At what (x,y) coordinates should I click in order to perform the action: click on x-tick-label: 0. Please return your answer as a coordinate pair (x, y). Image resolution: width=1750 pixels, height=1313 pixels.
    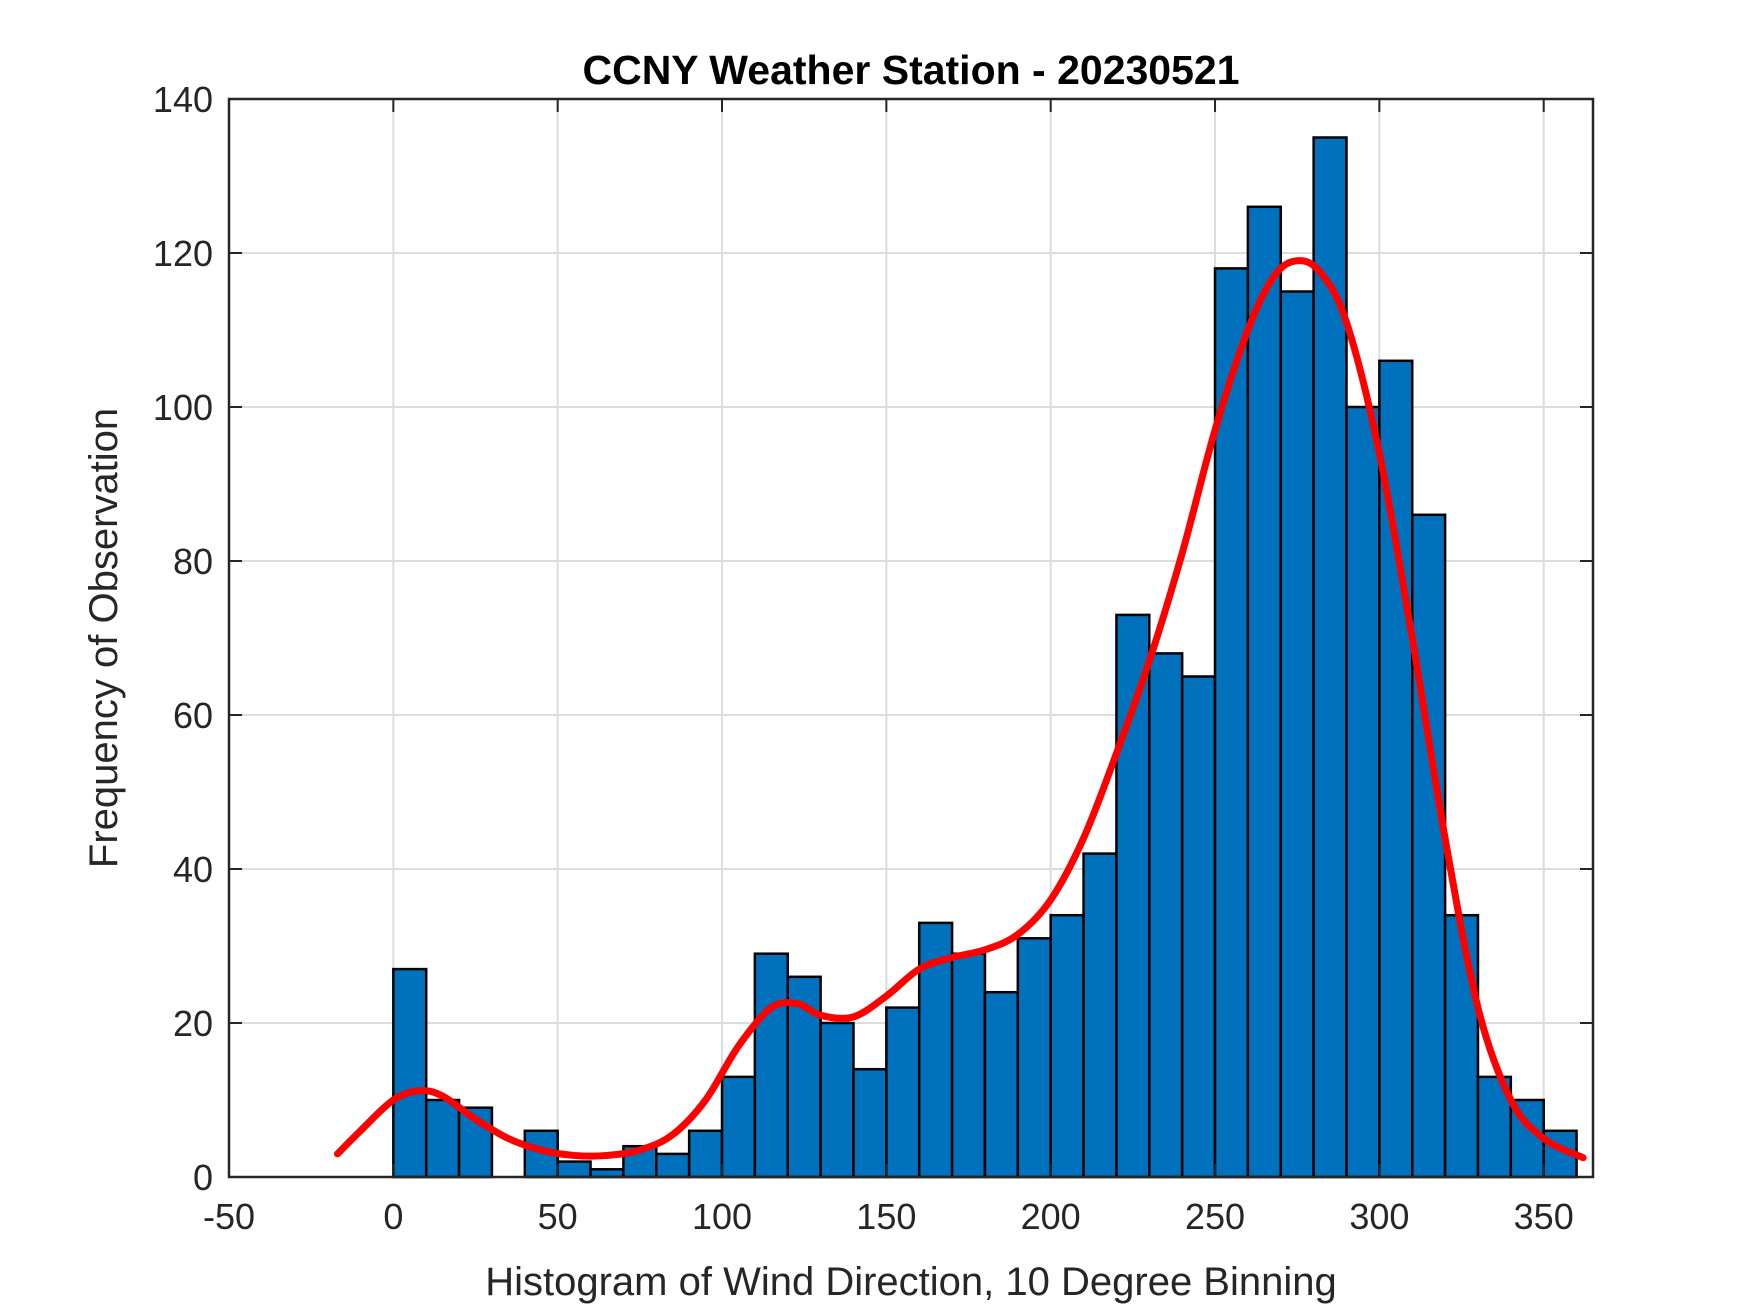
    Looking at the image, I should click on (393, 1216).